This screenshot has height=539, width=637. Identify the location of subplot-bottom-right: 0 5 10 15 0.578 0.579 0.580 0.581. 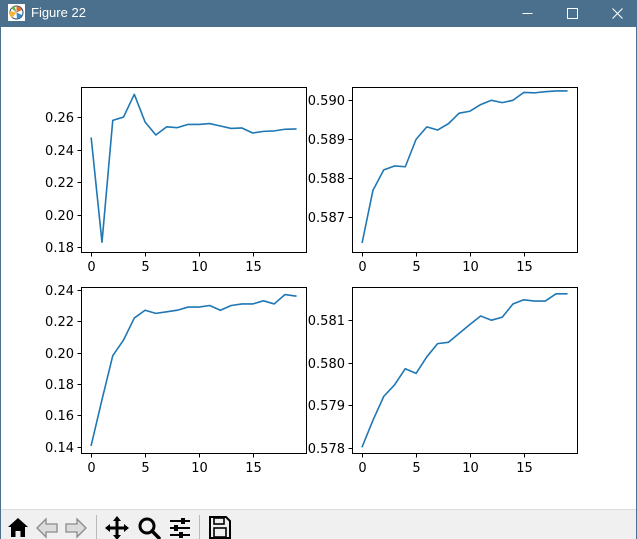
(443, 382).